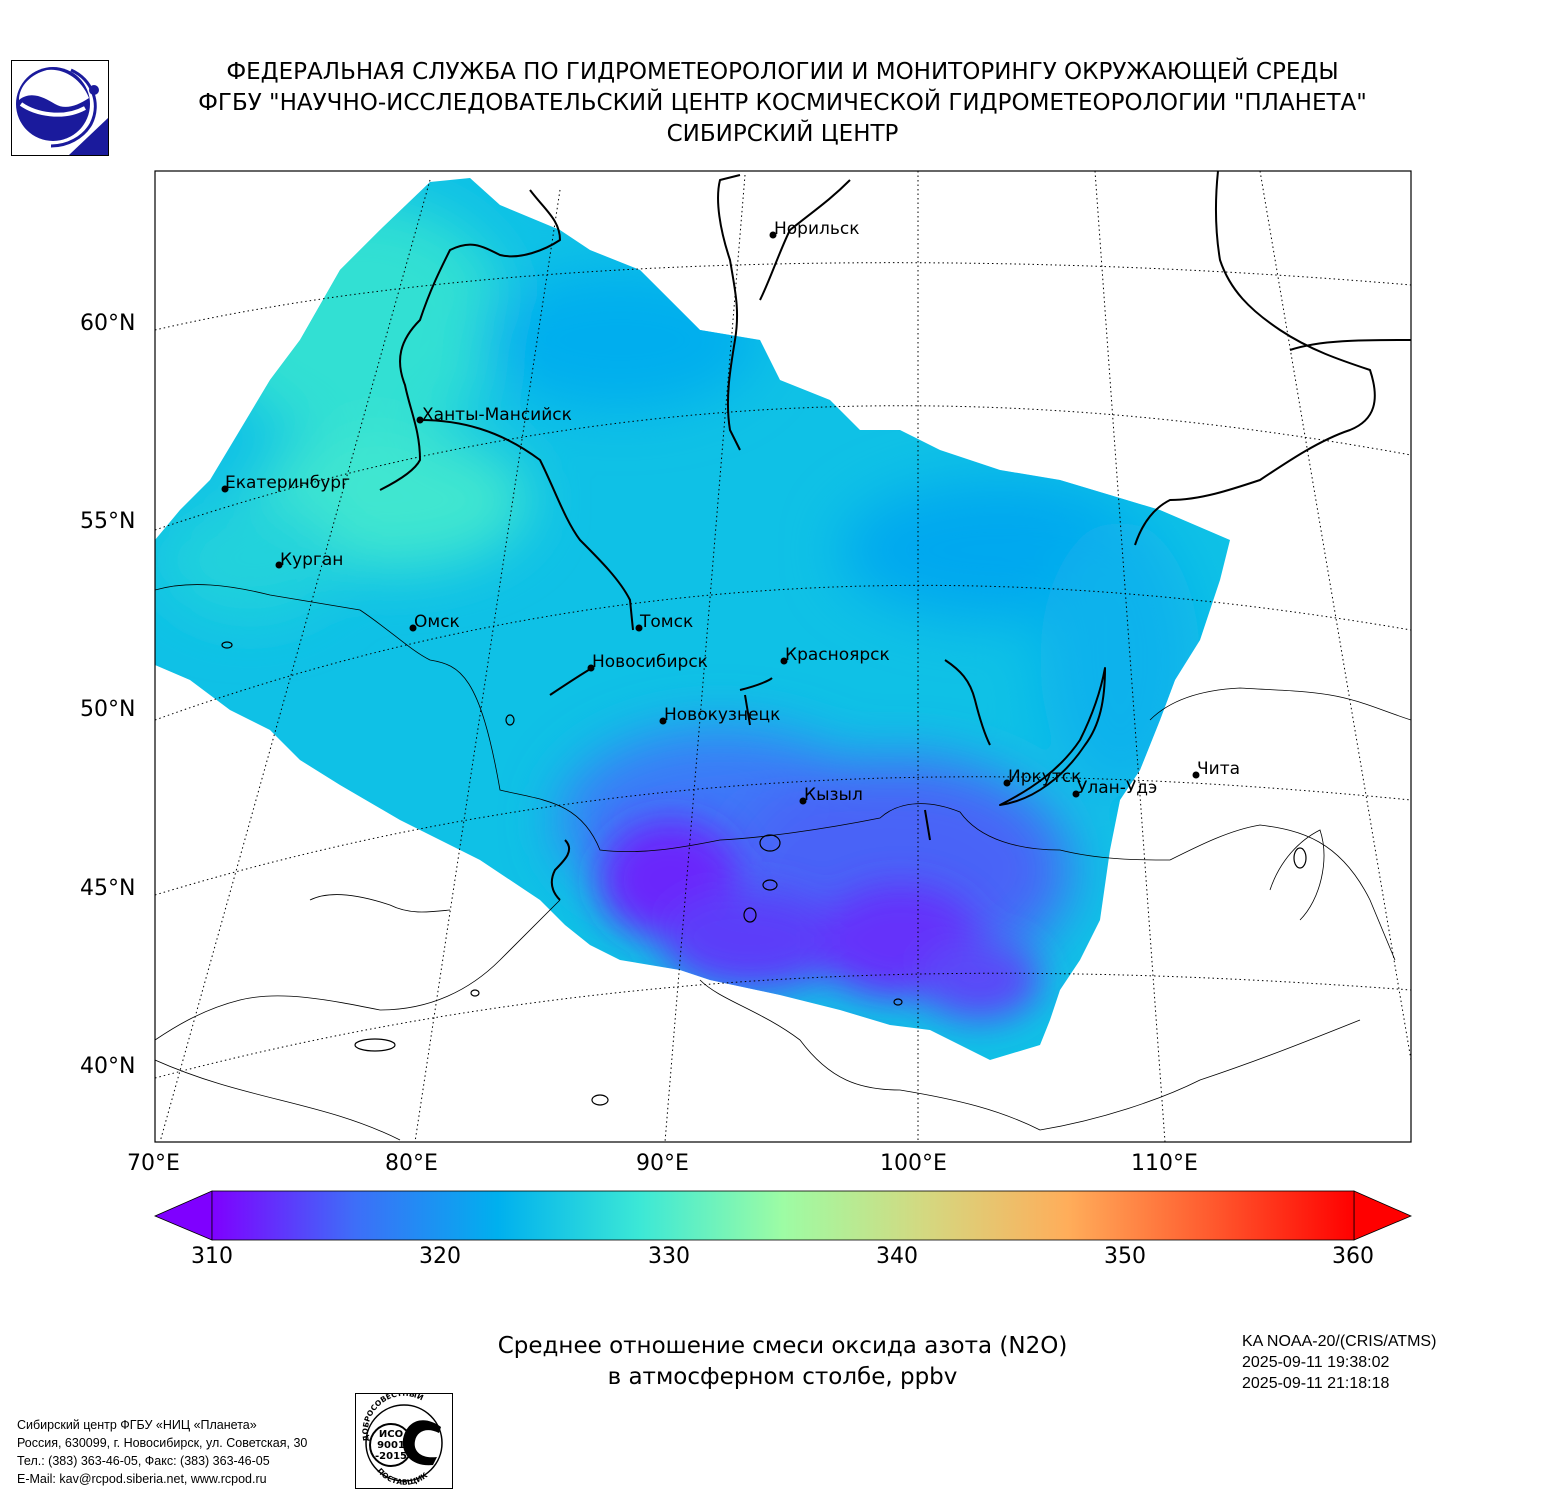  Describe the element at coordinates (782, 1377) in the screenshot. I see `map-title-line-2: в атмосферном столбе, ppbv` at that location.